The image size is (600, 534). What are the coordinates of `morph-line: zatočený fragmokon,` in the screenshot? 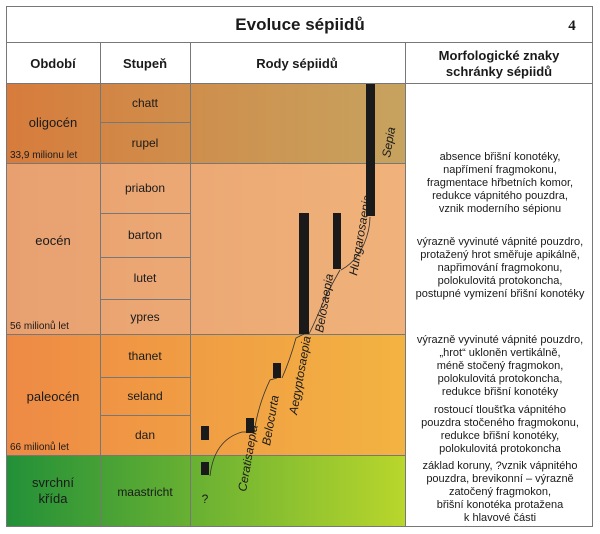 It's located at (500, 492).